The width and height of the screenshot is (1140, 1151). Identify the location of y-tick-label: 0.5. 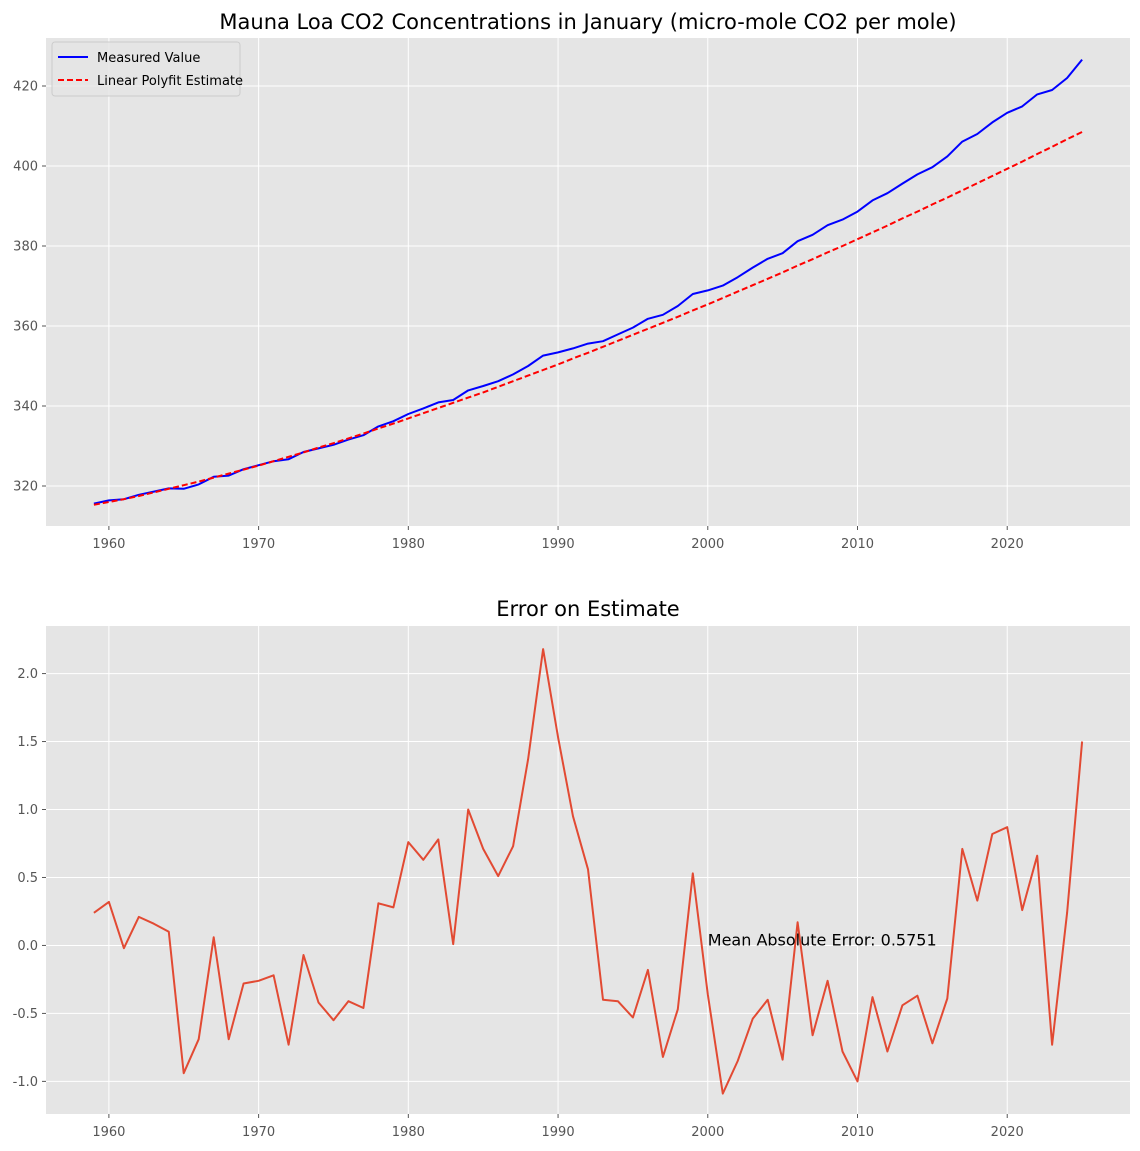
(27, 878).